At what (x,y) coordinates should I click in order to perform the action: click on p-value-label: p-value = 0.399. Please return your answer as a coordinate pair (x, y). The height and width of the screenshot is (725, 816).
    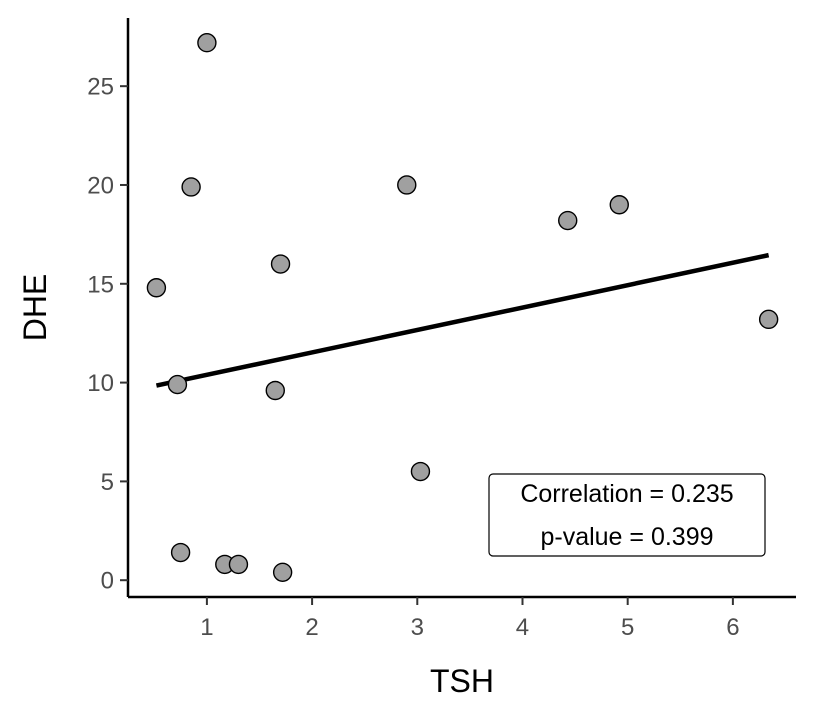
    Looking at the image, I should click on (626, 537).